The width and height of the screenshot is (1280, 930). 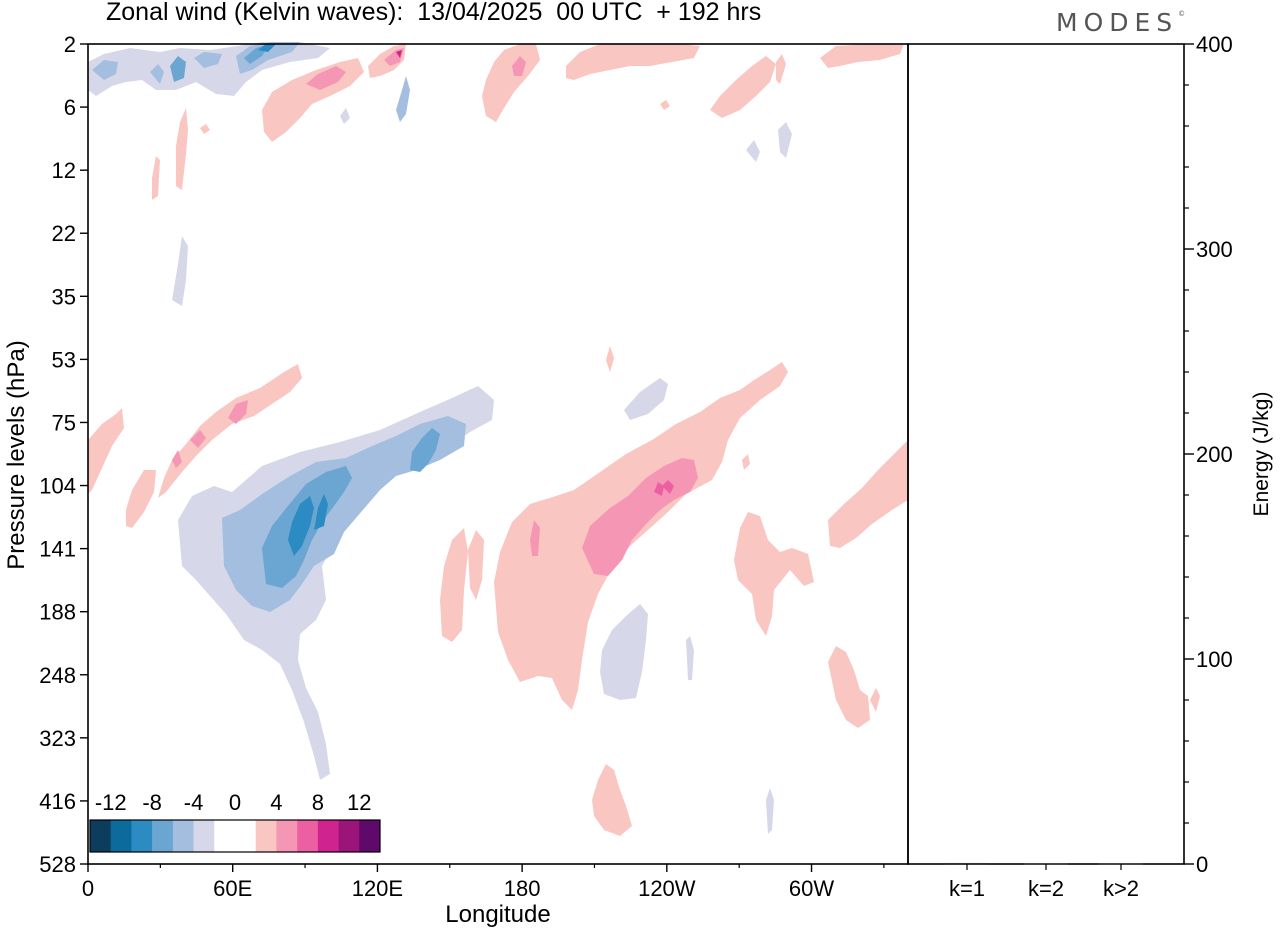 What do you see at coordinates (774, 574) in the screenshot?
I see `positive-right-a` at bounding box center [774, 574].